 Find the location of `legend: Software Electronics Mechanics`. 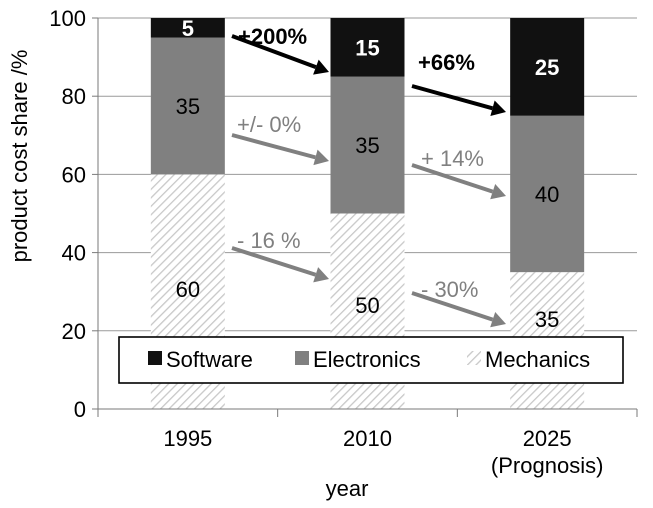

legend: Software Electronics Mechanics is located at coordinates (371, 360).